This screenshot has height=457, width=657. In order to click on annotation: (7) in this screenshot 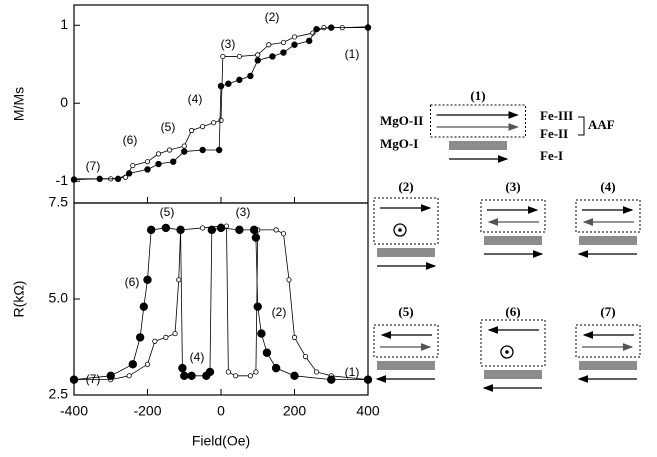, I will do `click(93, 379)`.